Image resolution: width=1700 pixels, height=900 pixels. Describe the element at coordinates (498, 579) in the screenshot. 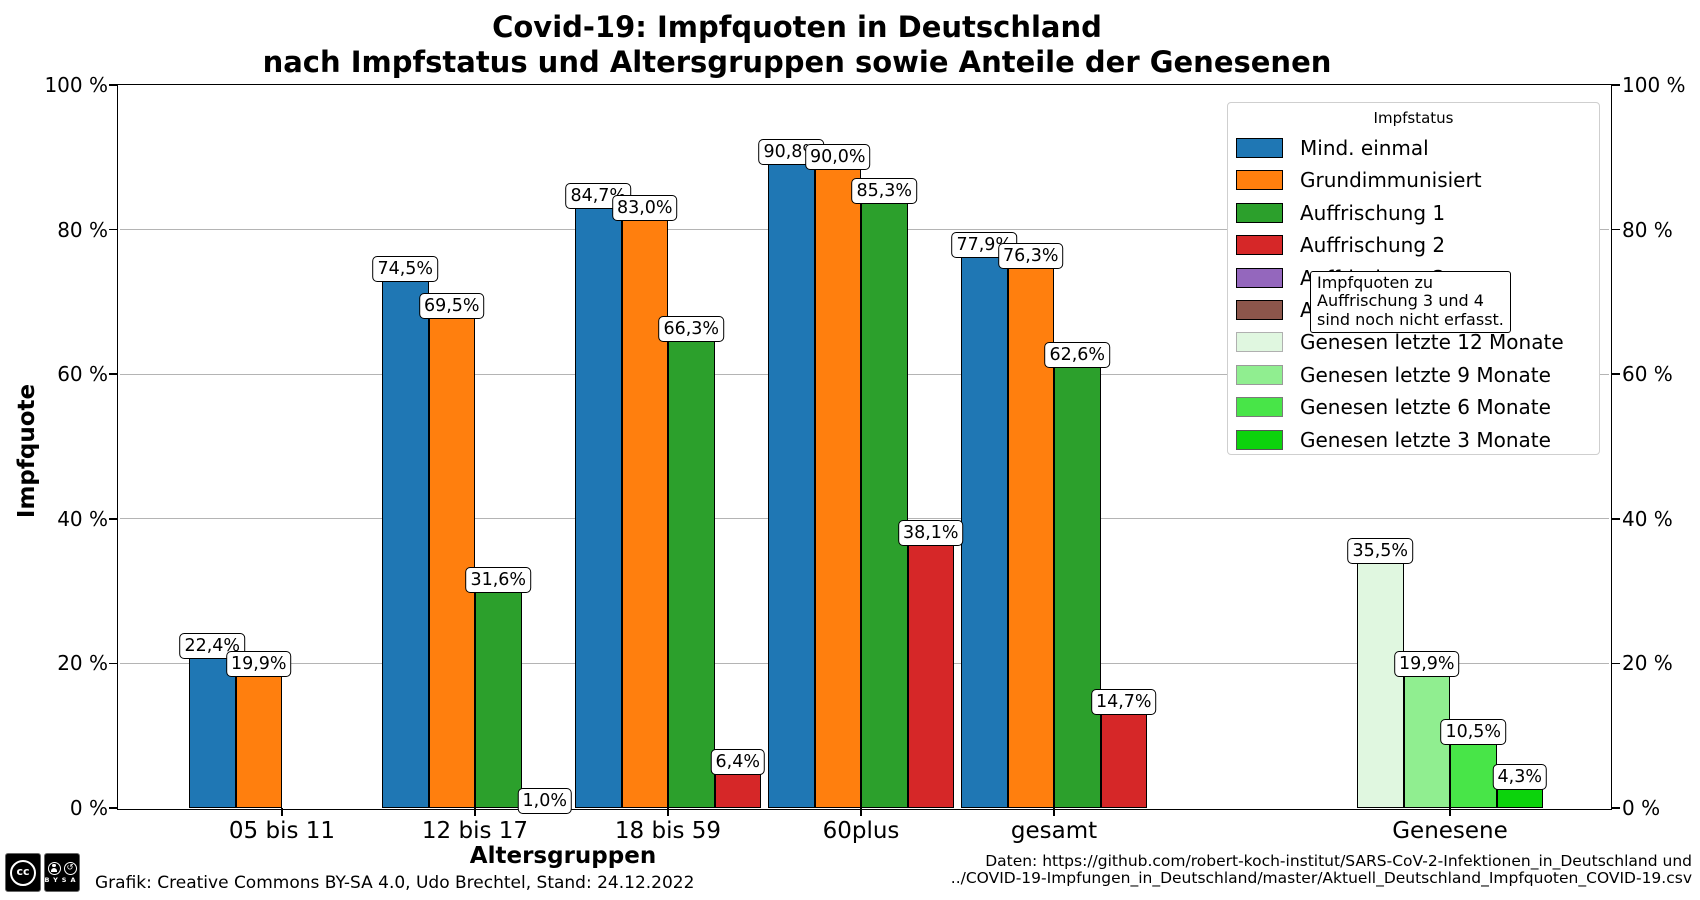

I see `bar-label-auffrischung-1-12-bis-17: 31,6%` at that location.